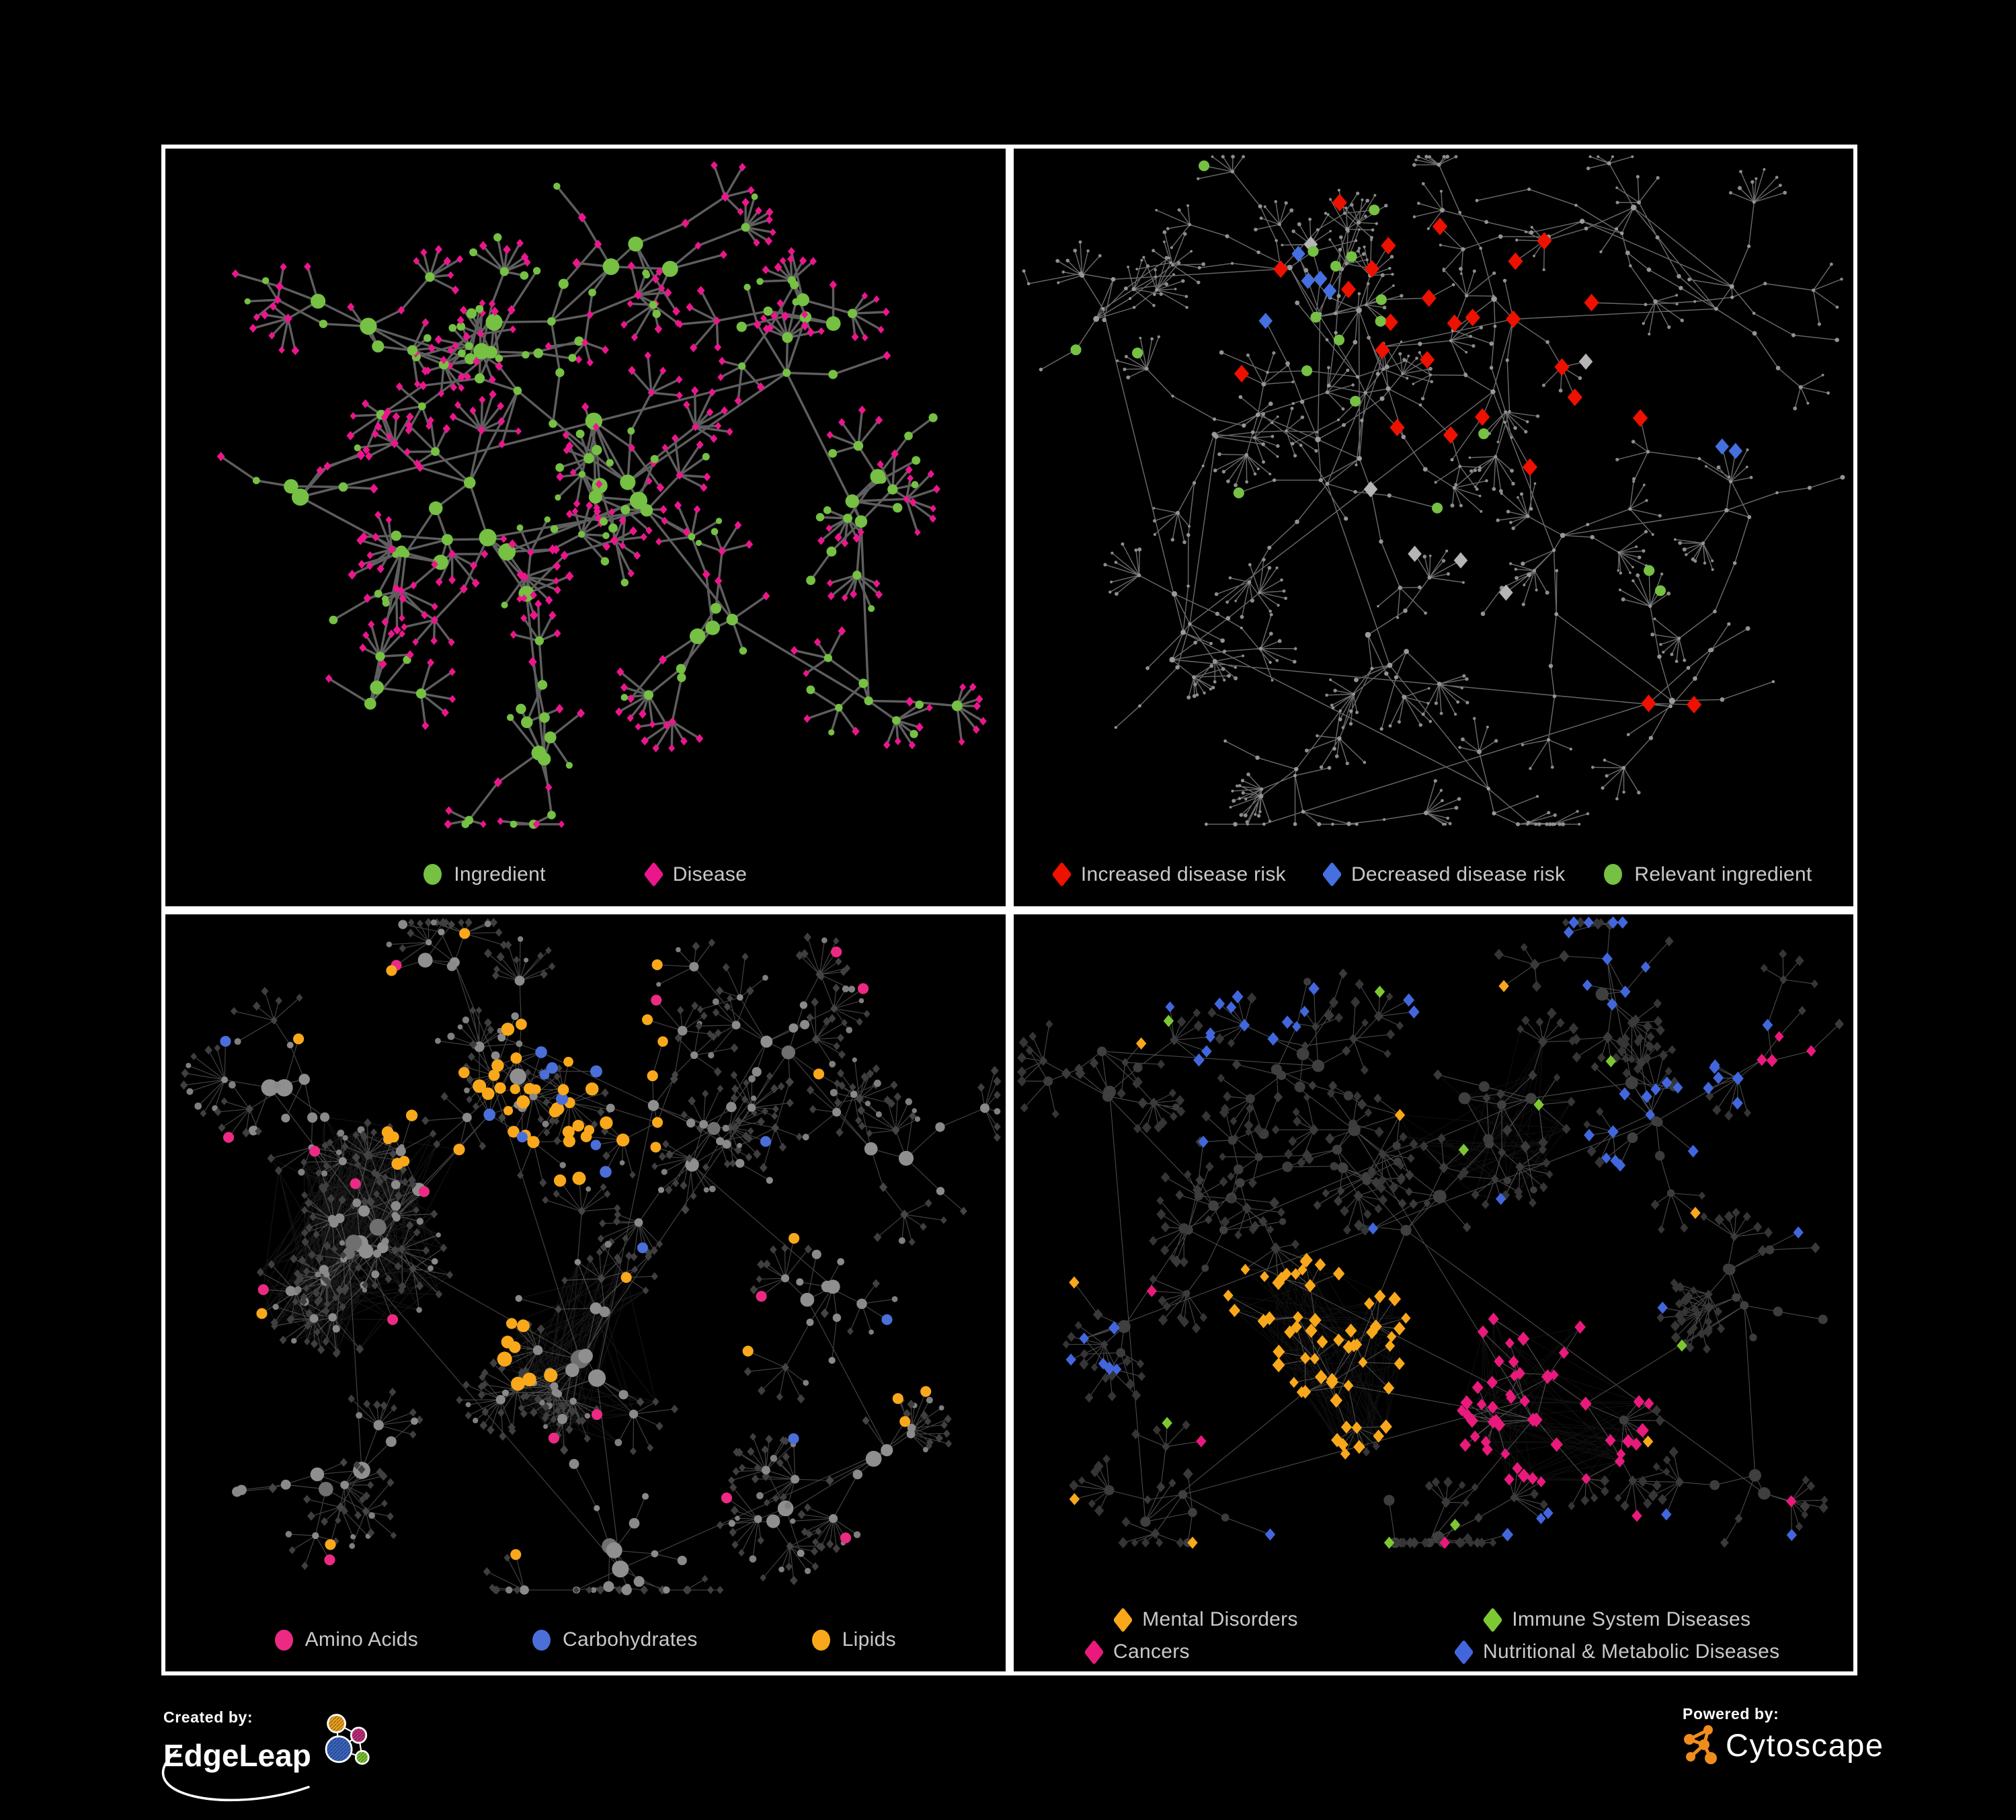 The image size is (2016, 1820). What do you see at coordinates (208, 1717) in the screenshot?
I see `created-by-label: Created by:` at bounding box center [208, 1717].